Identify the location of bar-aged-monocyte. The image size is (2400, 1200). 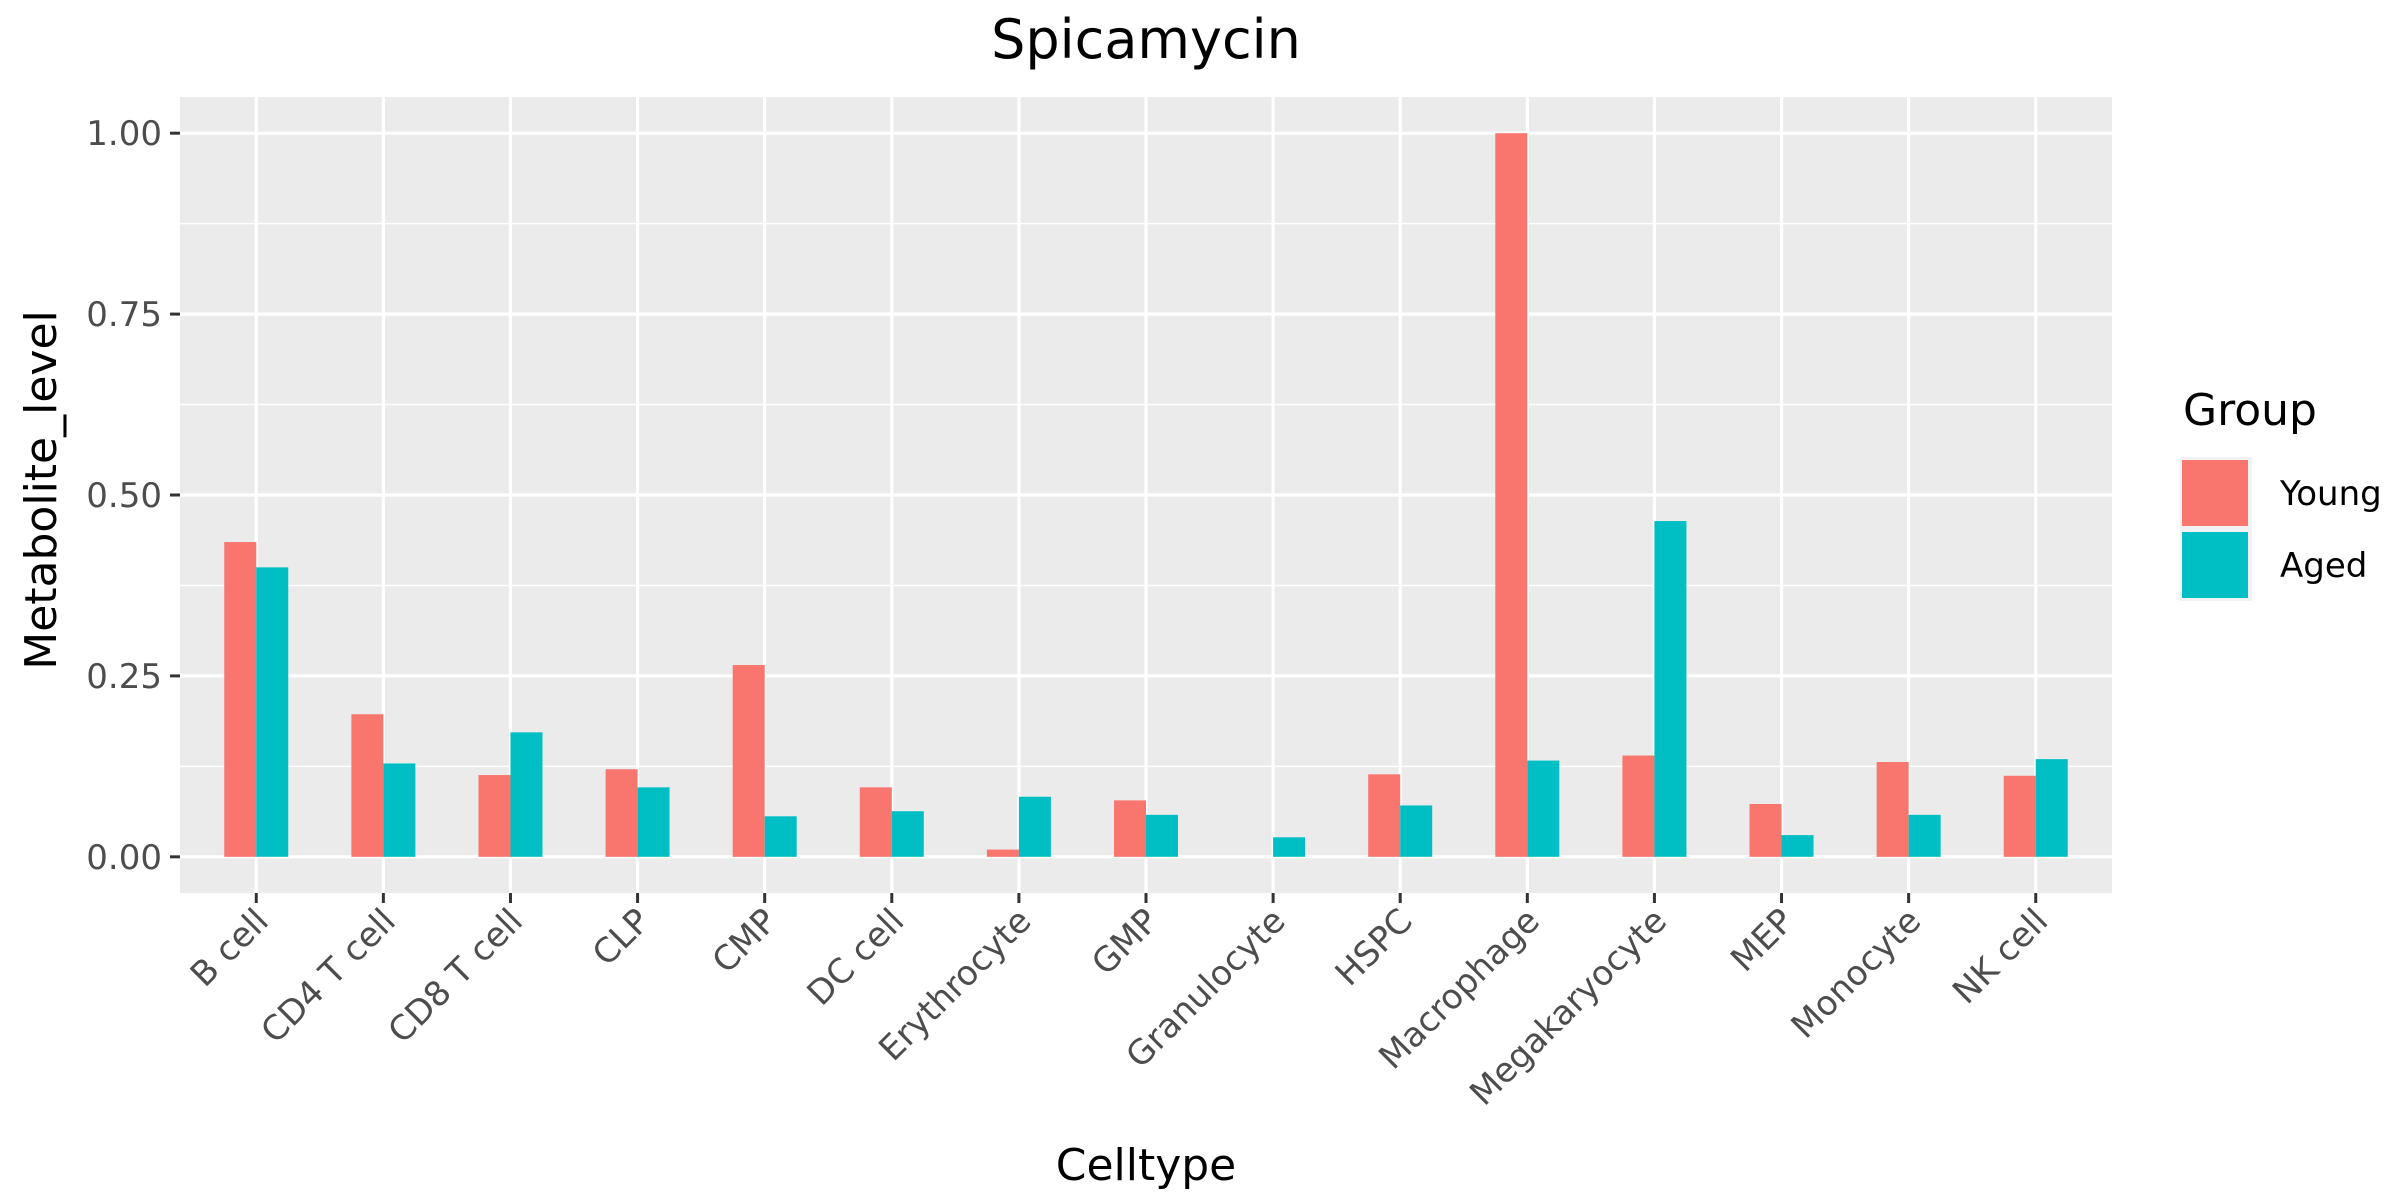
(1924, 835).